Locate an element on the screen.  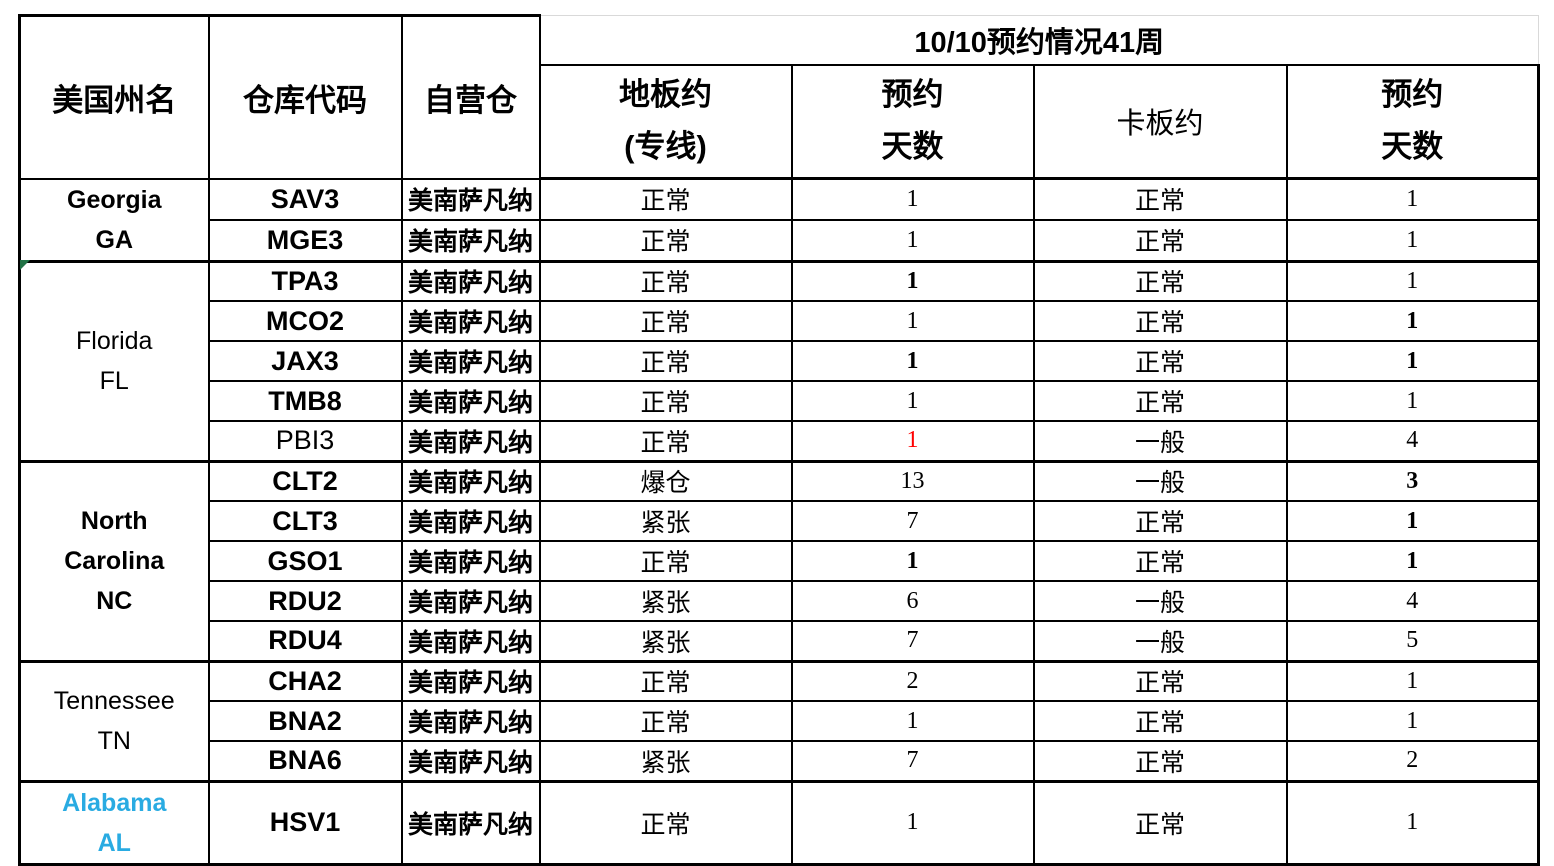
code-cell: RDU4 is located at coordinates (305, 641).